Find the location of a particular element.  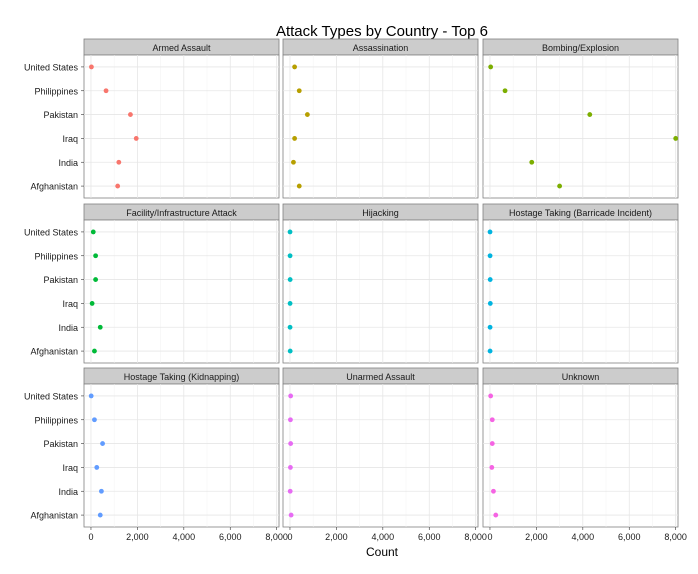

y-tick-label: India is located at coordinates (68, 492).